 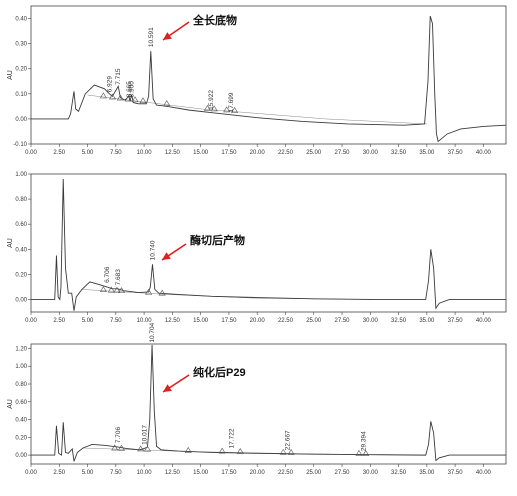 I want to click on peak-label: 10.704, so click(x=152, y=332).